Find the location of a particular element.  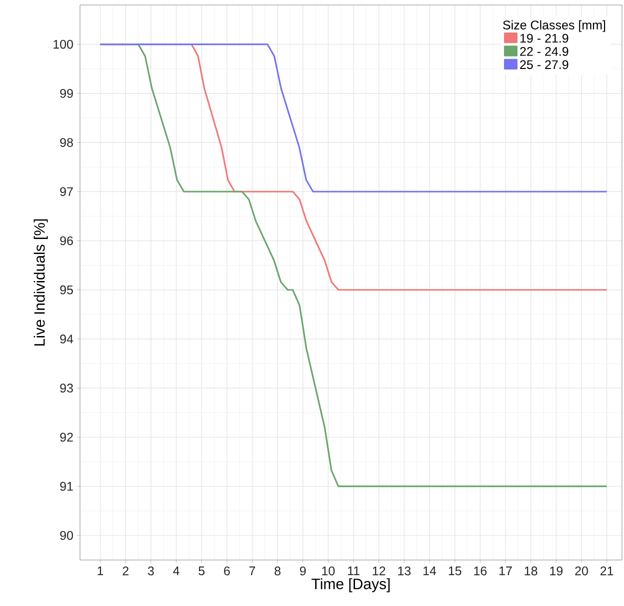

y-tick-label: 93 is located at coordinates (66, 388).